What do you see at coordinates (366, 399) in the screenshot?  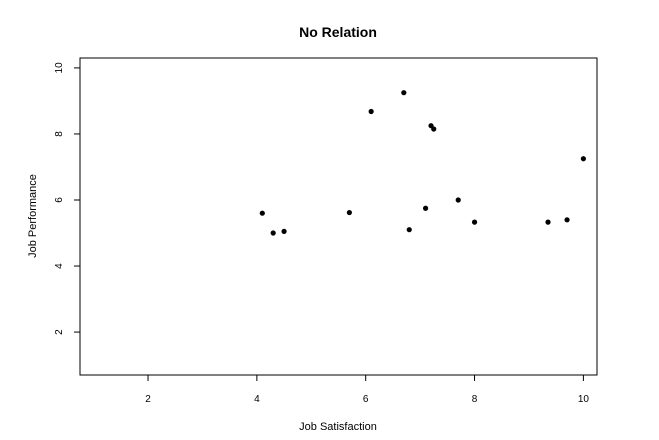 I see `x-tick-label: 6` at bounding box center [366, 399].